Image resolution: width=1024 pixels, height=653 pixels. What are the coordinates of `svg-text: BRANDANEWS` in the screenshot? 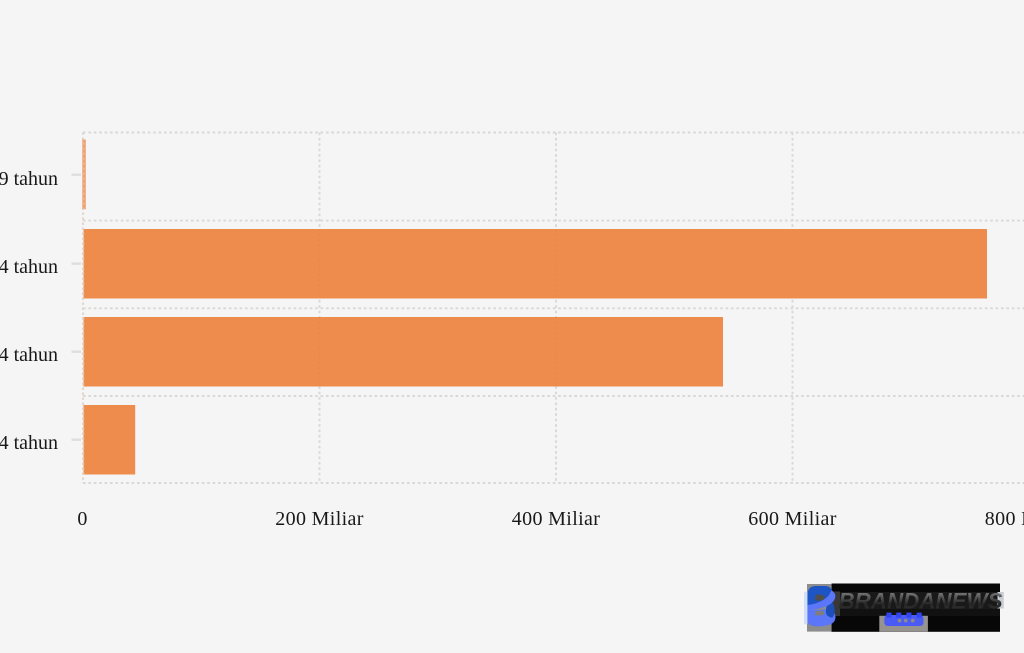 It's located at (921, 601).